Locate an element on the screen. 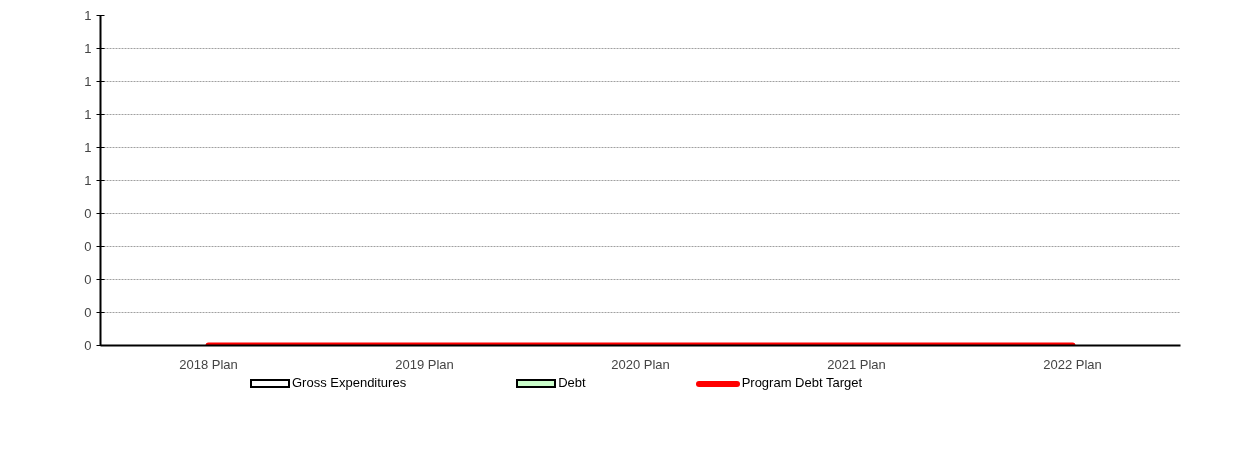  x-tick-label: 2021 Plan is located at coordinates (856, 364).